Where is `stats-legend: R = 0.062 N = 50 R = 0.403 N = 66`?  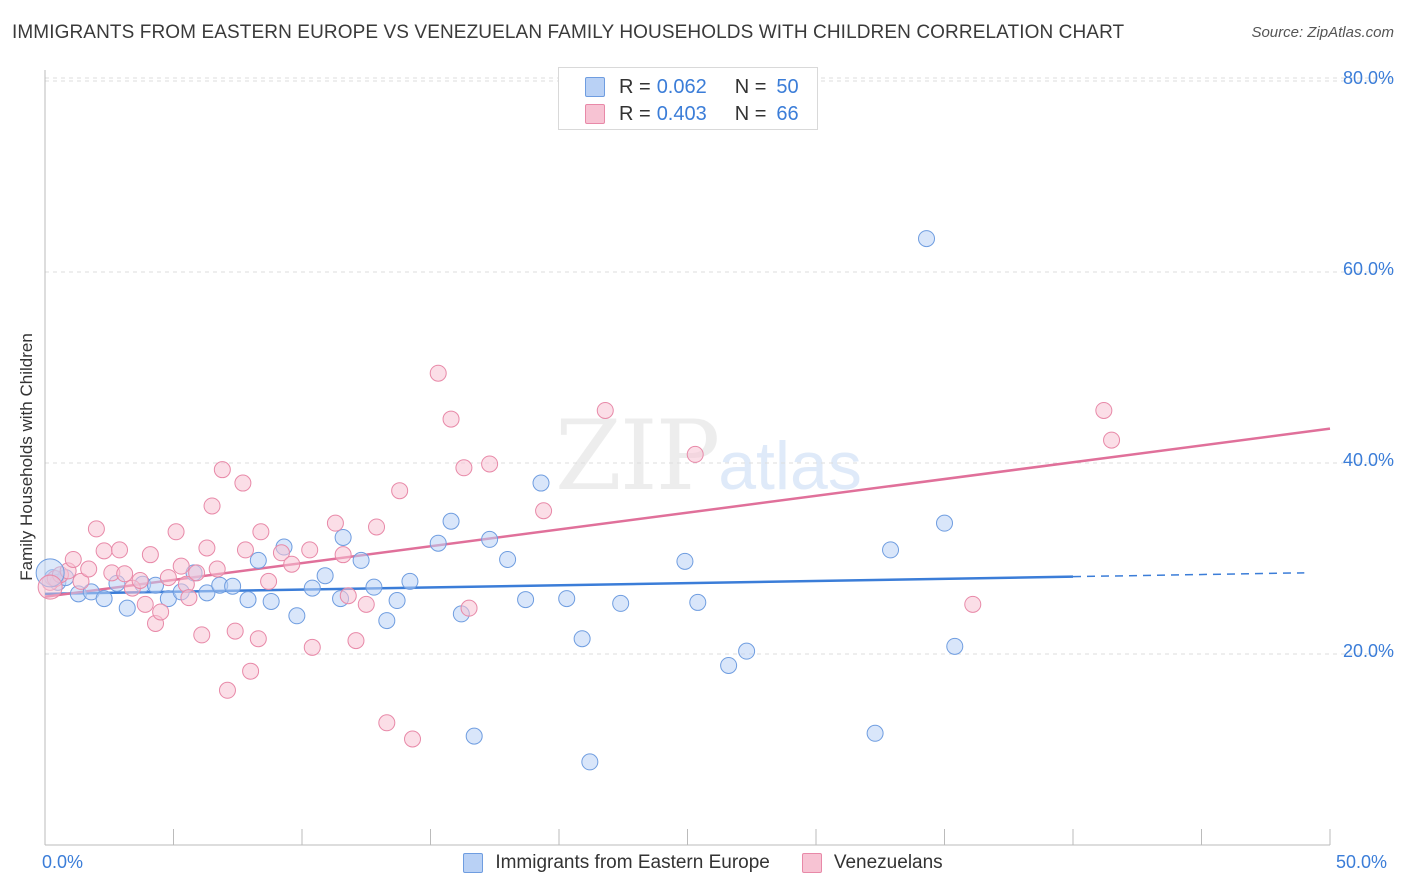
stats-legend: R = 0.062 N = 50 R = 0.403 N = 66 is located at coordinates (688, 98).